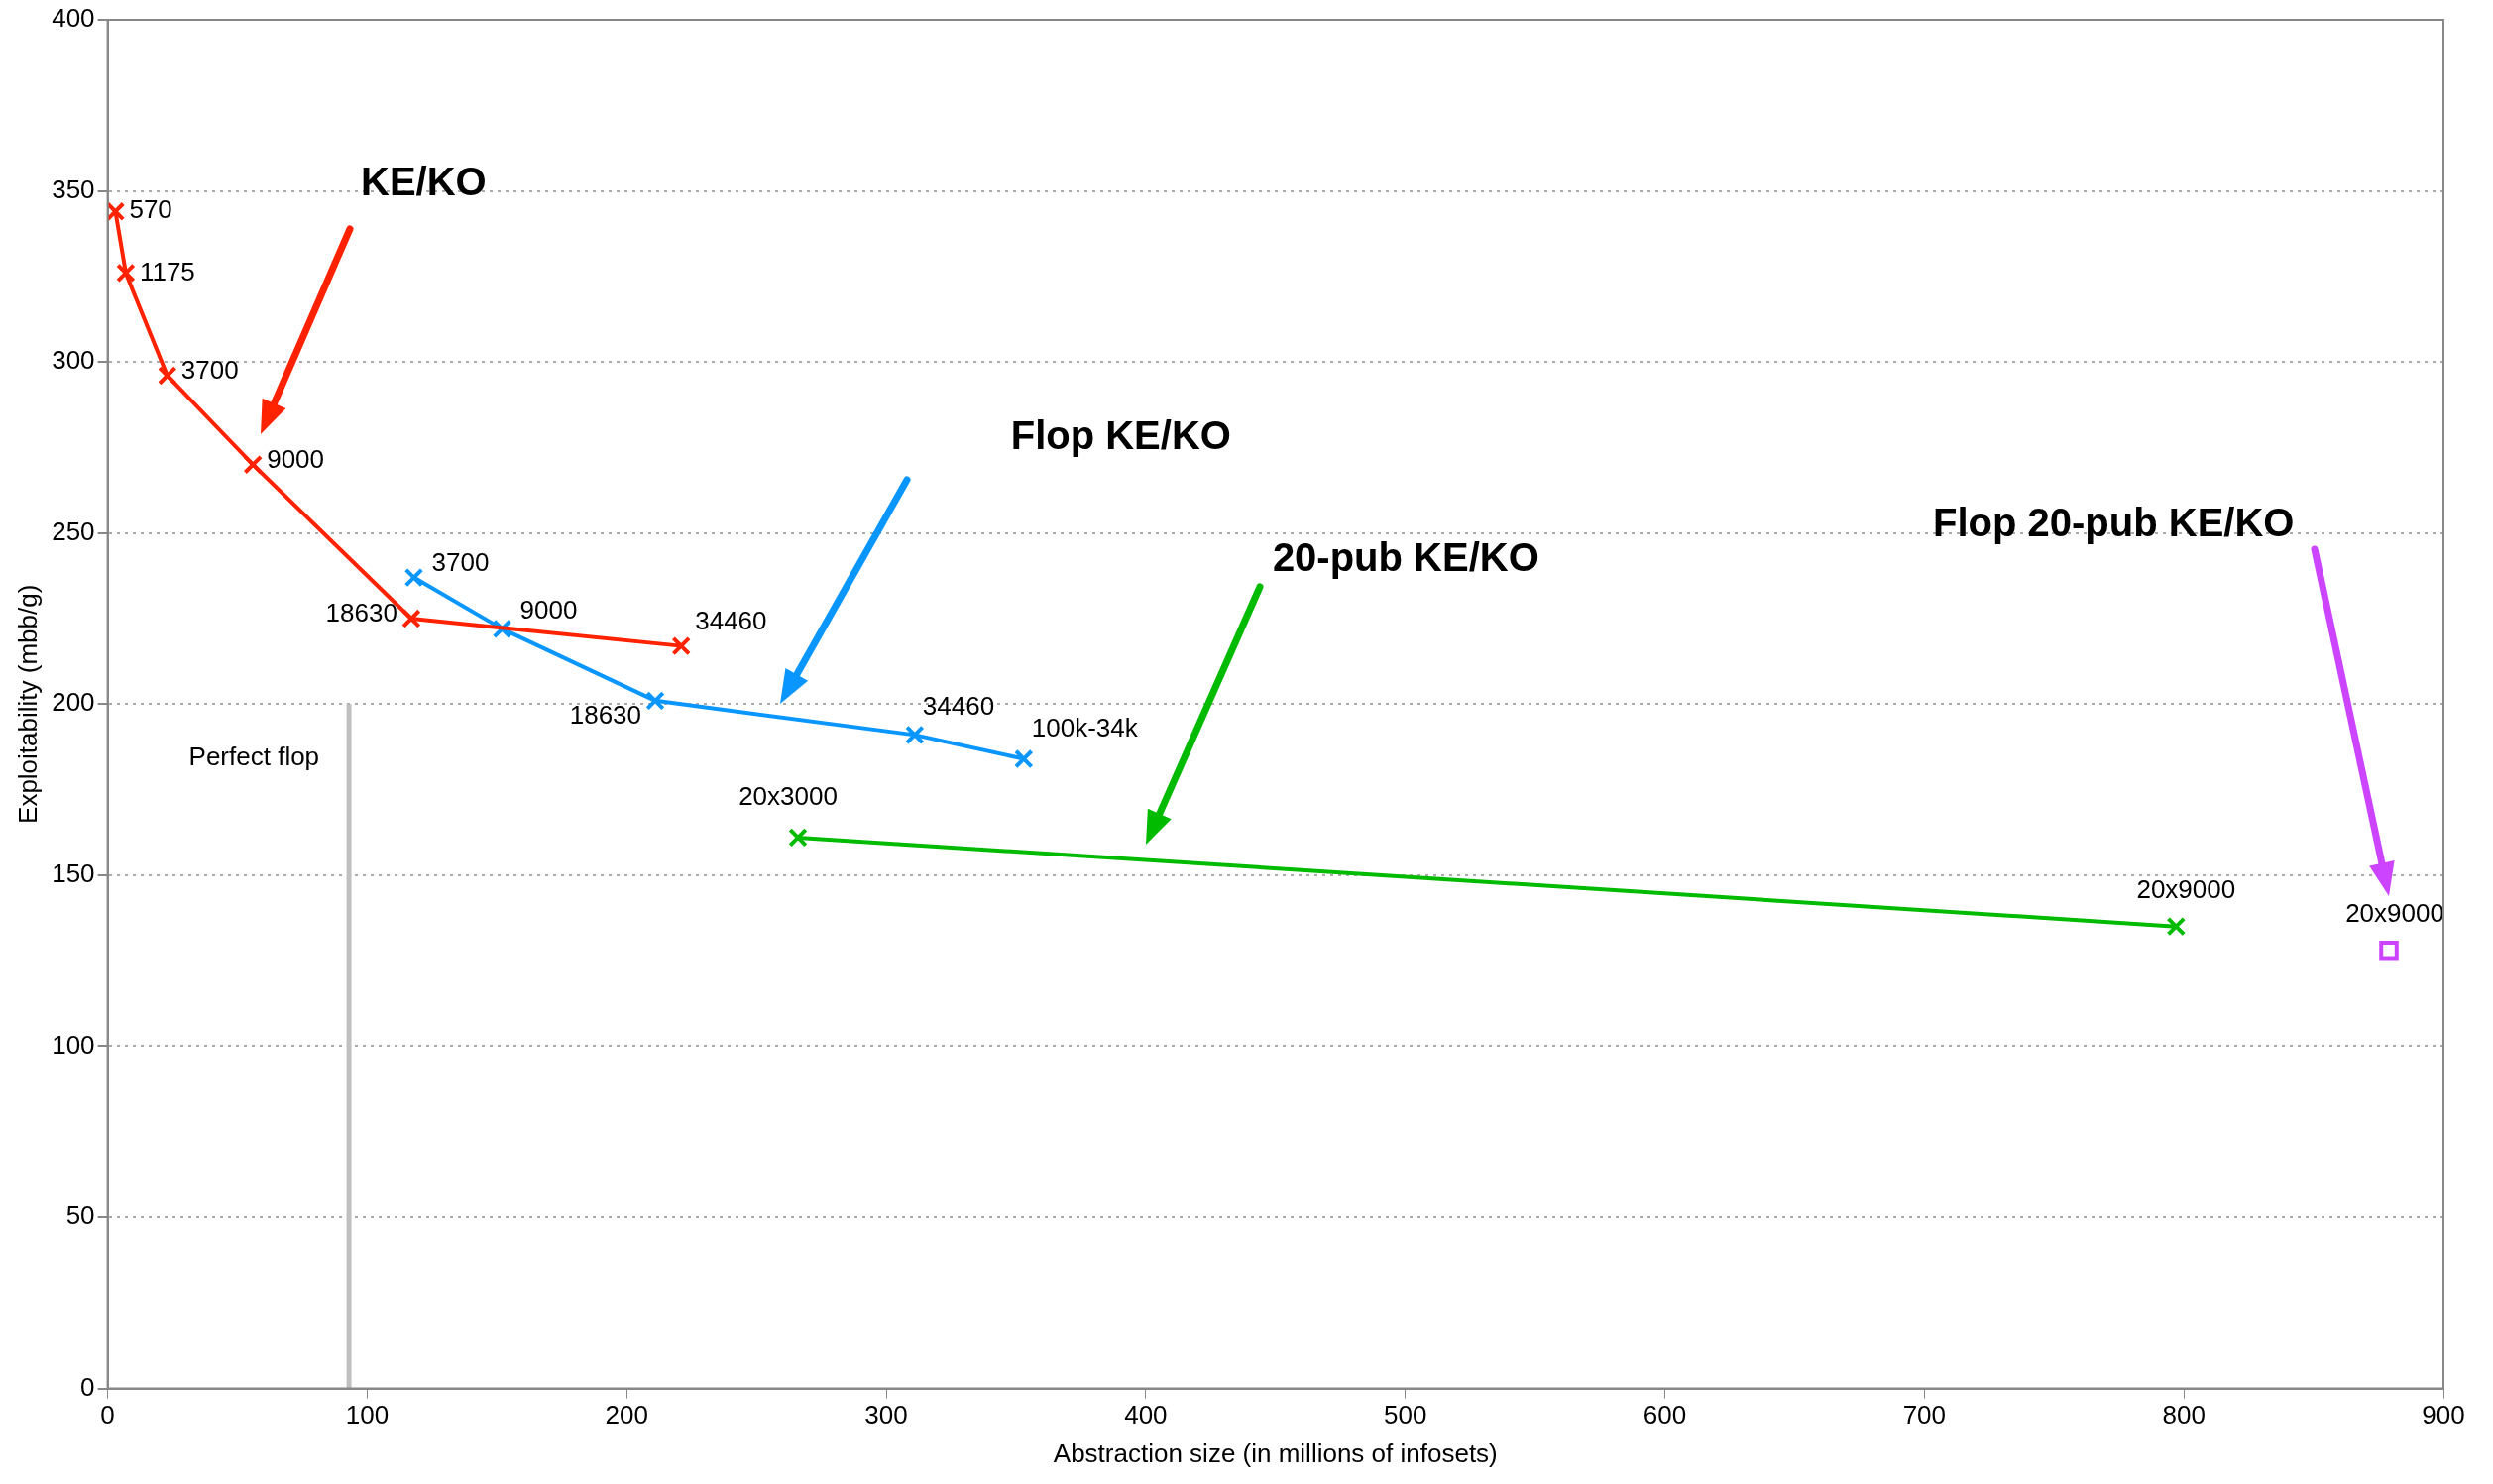 Image resolution: width=2493 pixels, height=1484 pixels. What do you see at coordinates (788, 796) in the screenshot?
I see `annotation: 20x3000` at bounding box center [788, 796].